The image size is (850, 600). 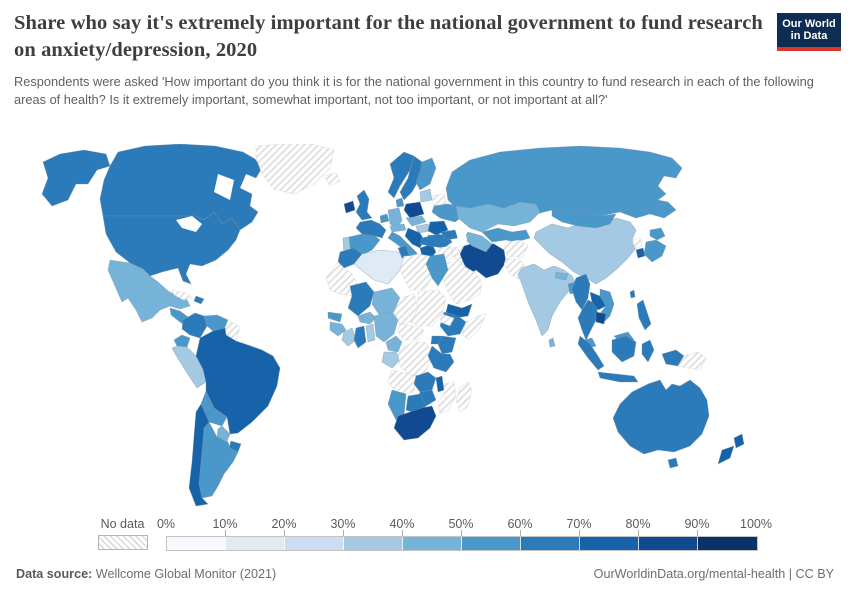 I want to click on region-madagascar, so click(x=464, y=397).